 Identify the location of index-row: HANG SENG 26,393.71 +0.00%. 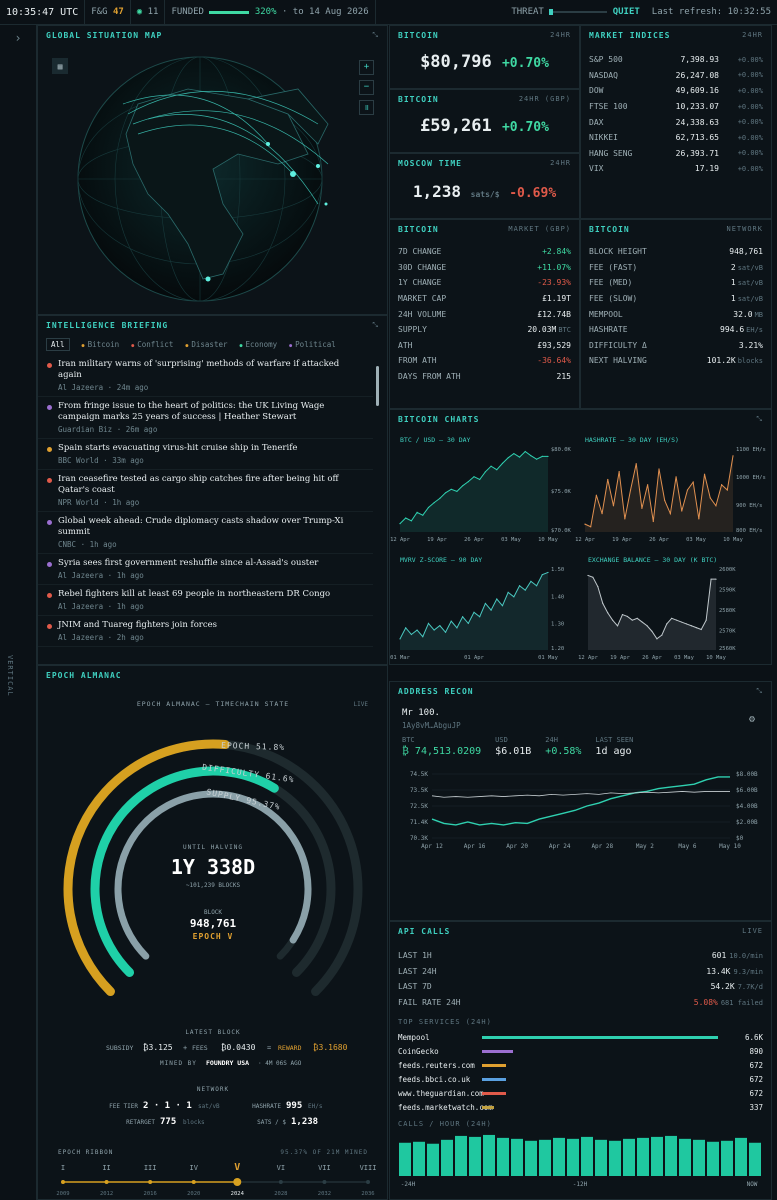
(676, 154).